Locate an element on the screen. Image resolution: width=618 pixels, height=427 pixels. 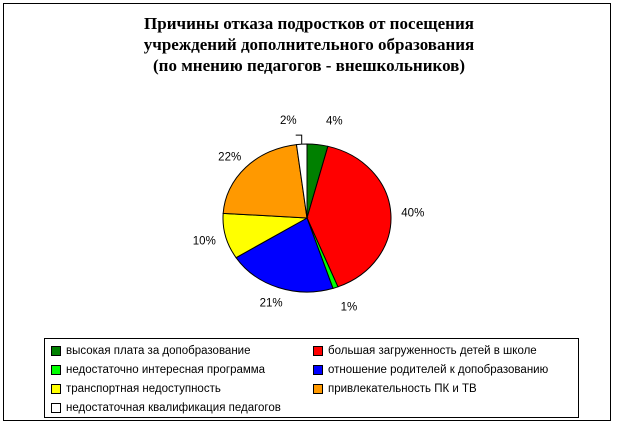
data-label-2: 2% is located at coordinates (288, 121).